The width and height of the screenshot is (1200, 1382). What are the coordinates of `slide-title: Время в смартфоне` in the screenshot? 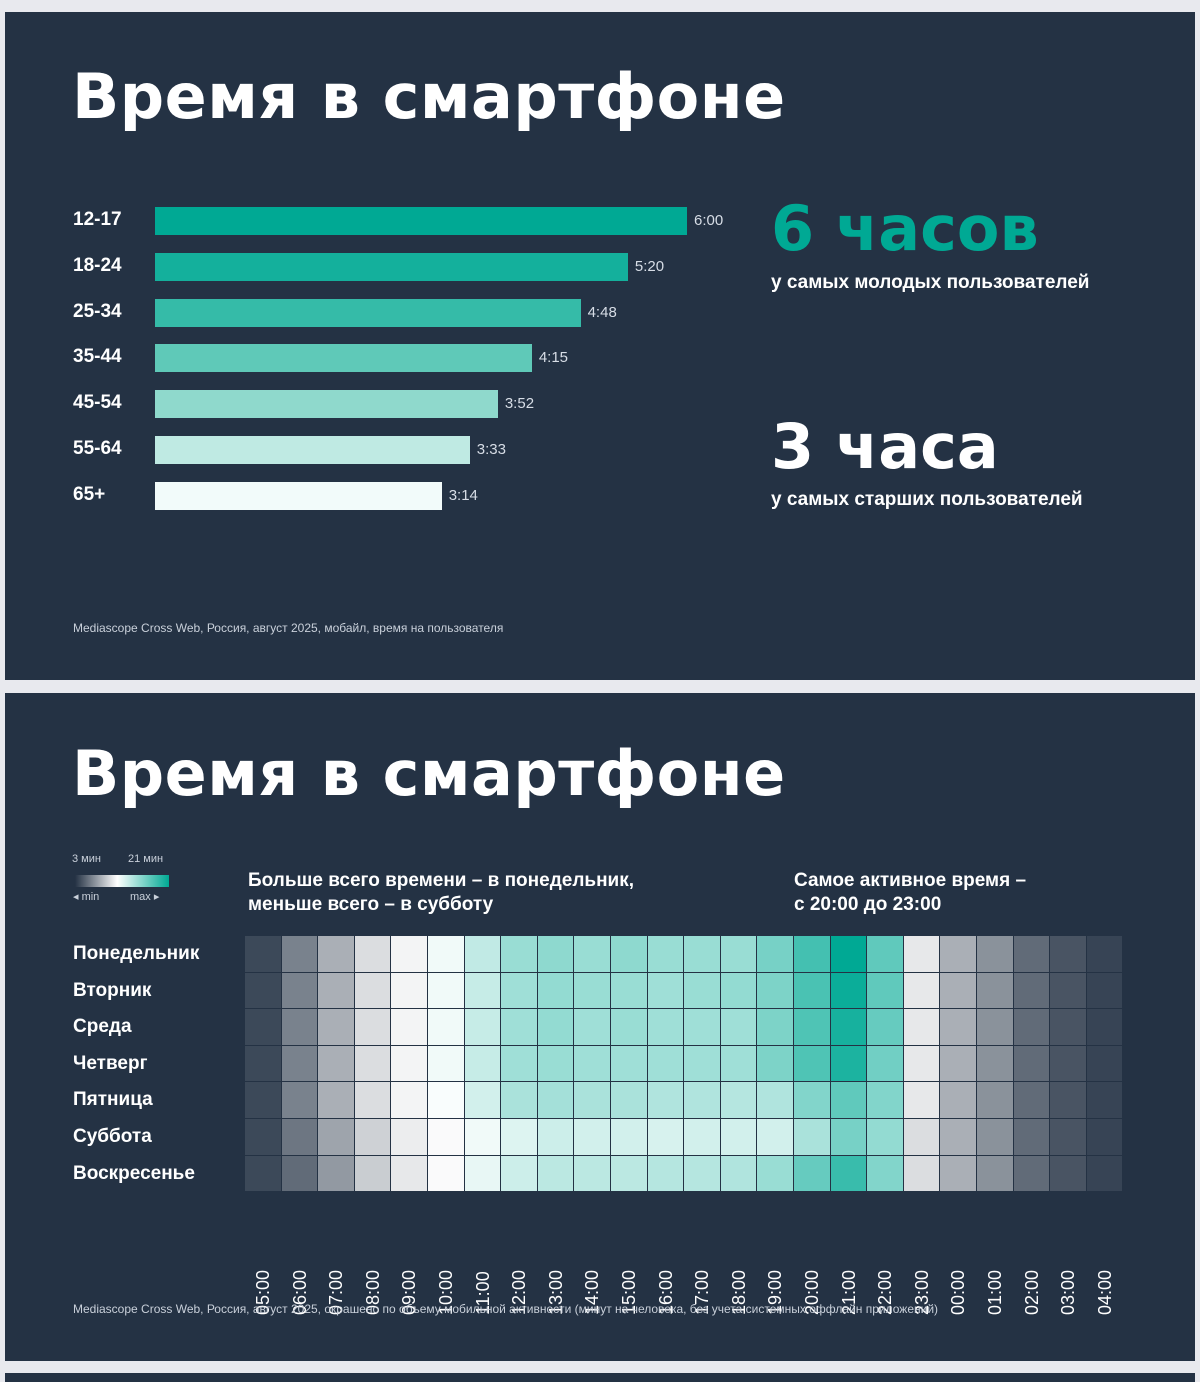 It's located at (429, 96).